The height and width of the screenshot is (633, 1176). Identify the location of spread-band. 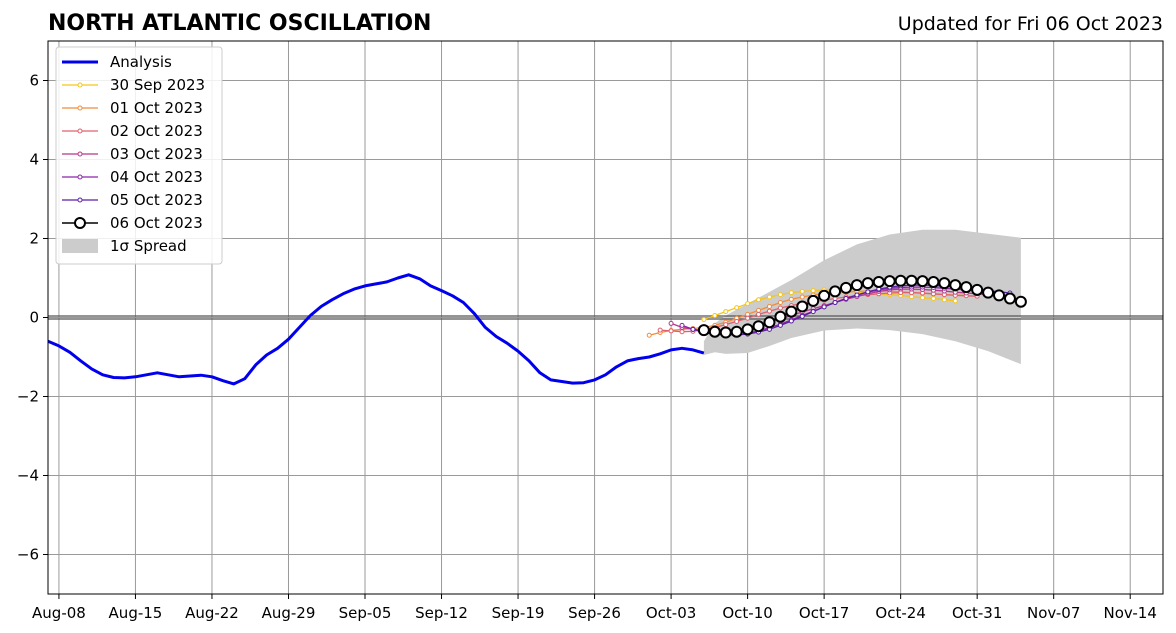
(862, 297).